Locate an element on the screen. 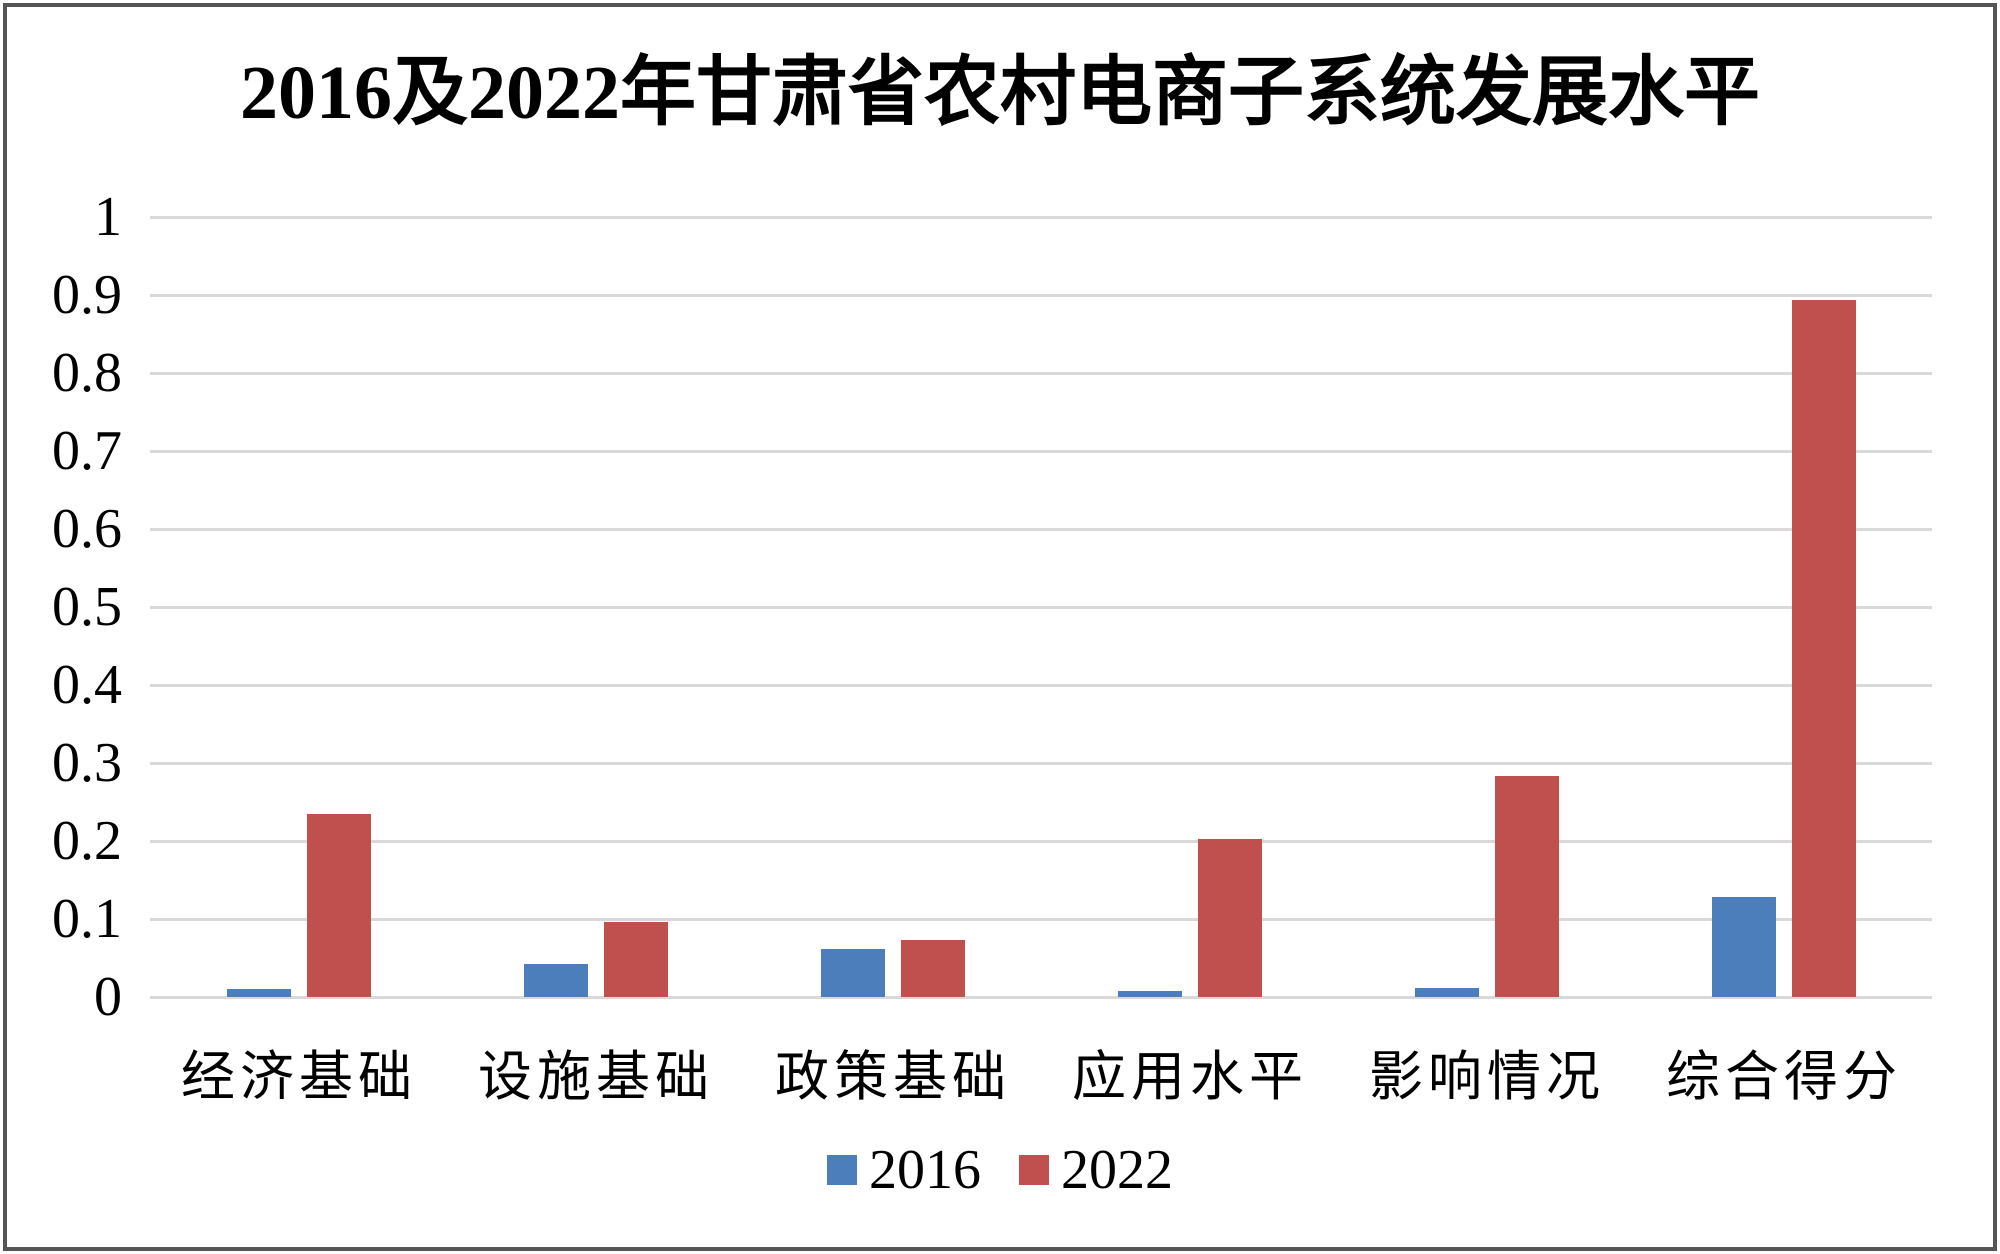  y-axis-tick-label: 0.6 is located at coordinates (87, 529).